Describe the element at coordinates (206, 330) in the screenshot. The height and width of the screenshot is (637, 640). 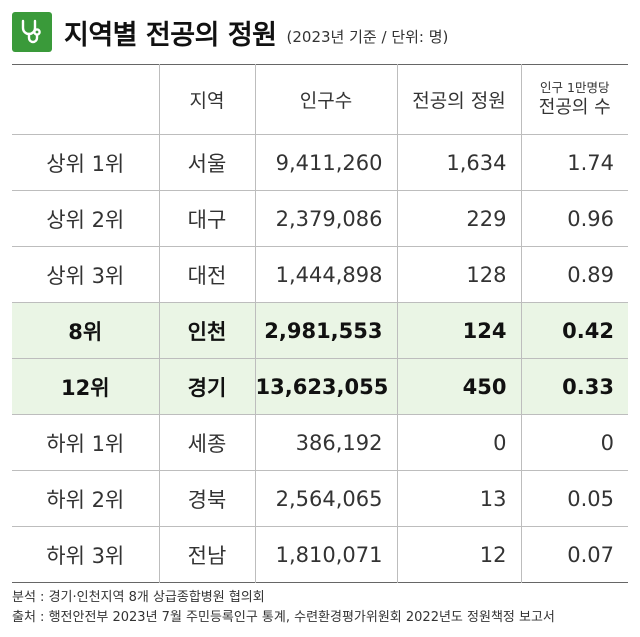
I see `region-cell: 인천` at that location.